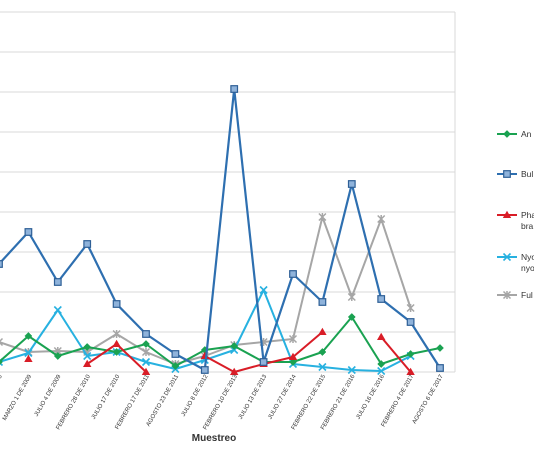  Describe the element at coordinates (163, 400) in the screenshot. I see `x-tick-label: AGOSTO 23 DE 2011` at that location.